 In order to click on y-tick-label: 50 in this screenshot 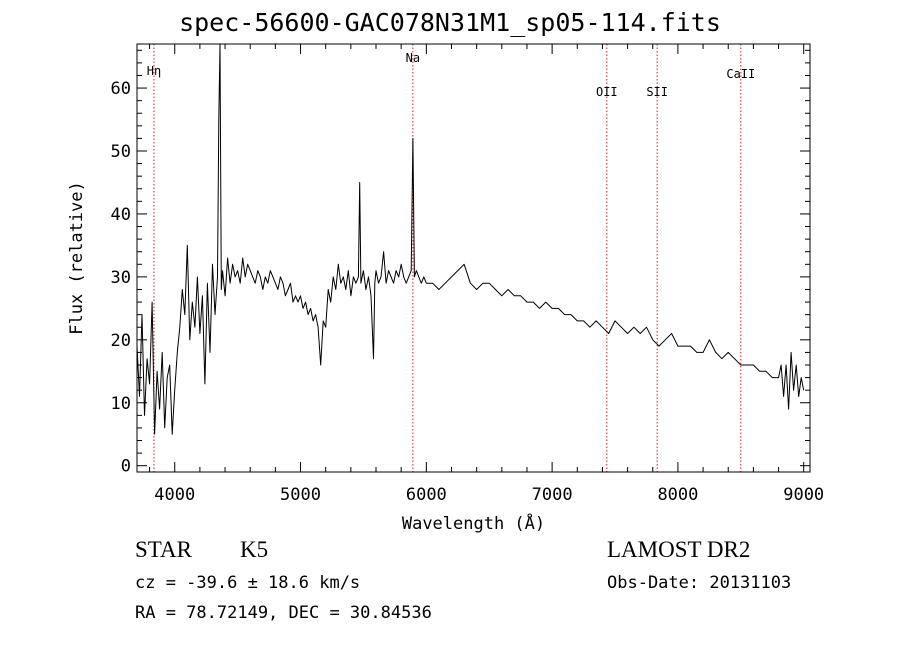, I will do `click(121, 152)`.